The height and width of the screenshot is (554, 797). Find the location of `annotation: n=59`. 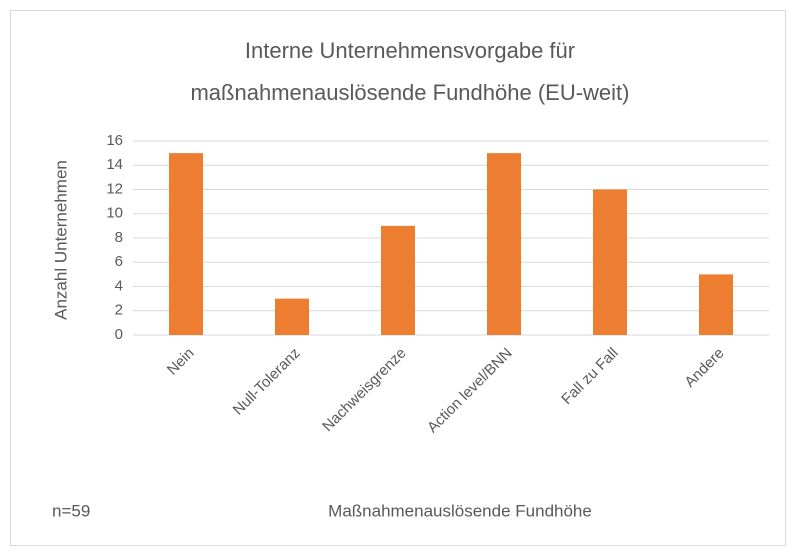

annotation: n=59 is located at coordinates (71, 510).